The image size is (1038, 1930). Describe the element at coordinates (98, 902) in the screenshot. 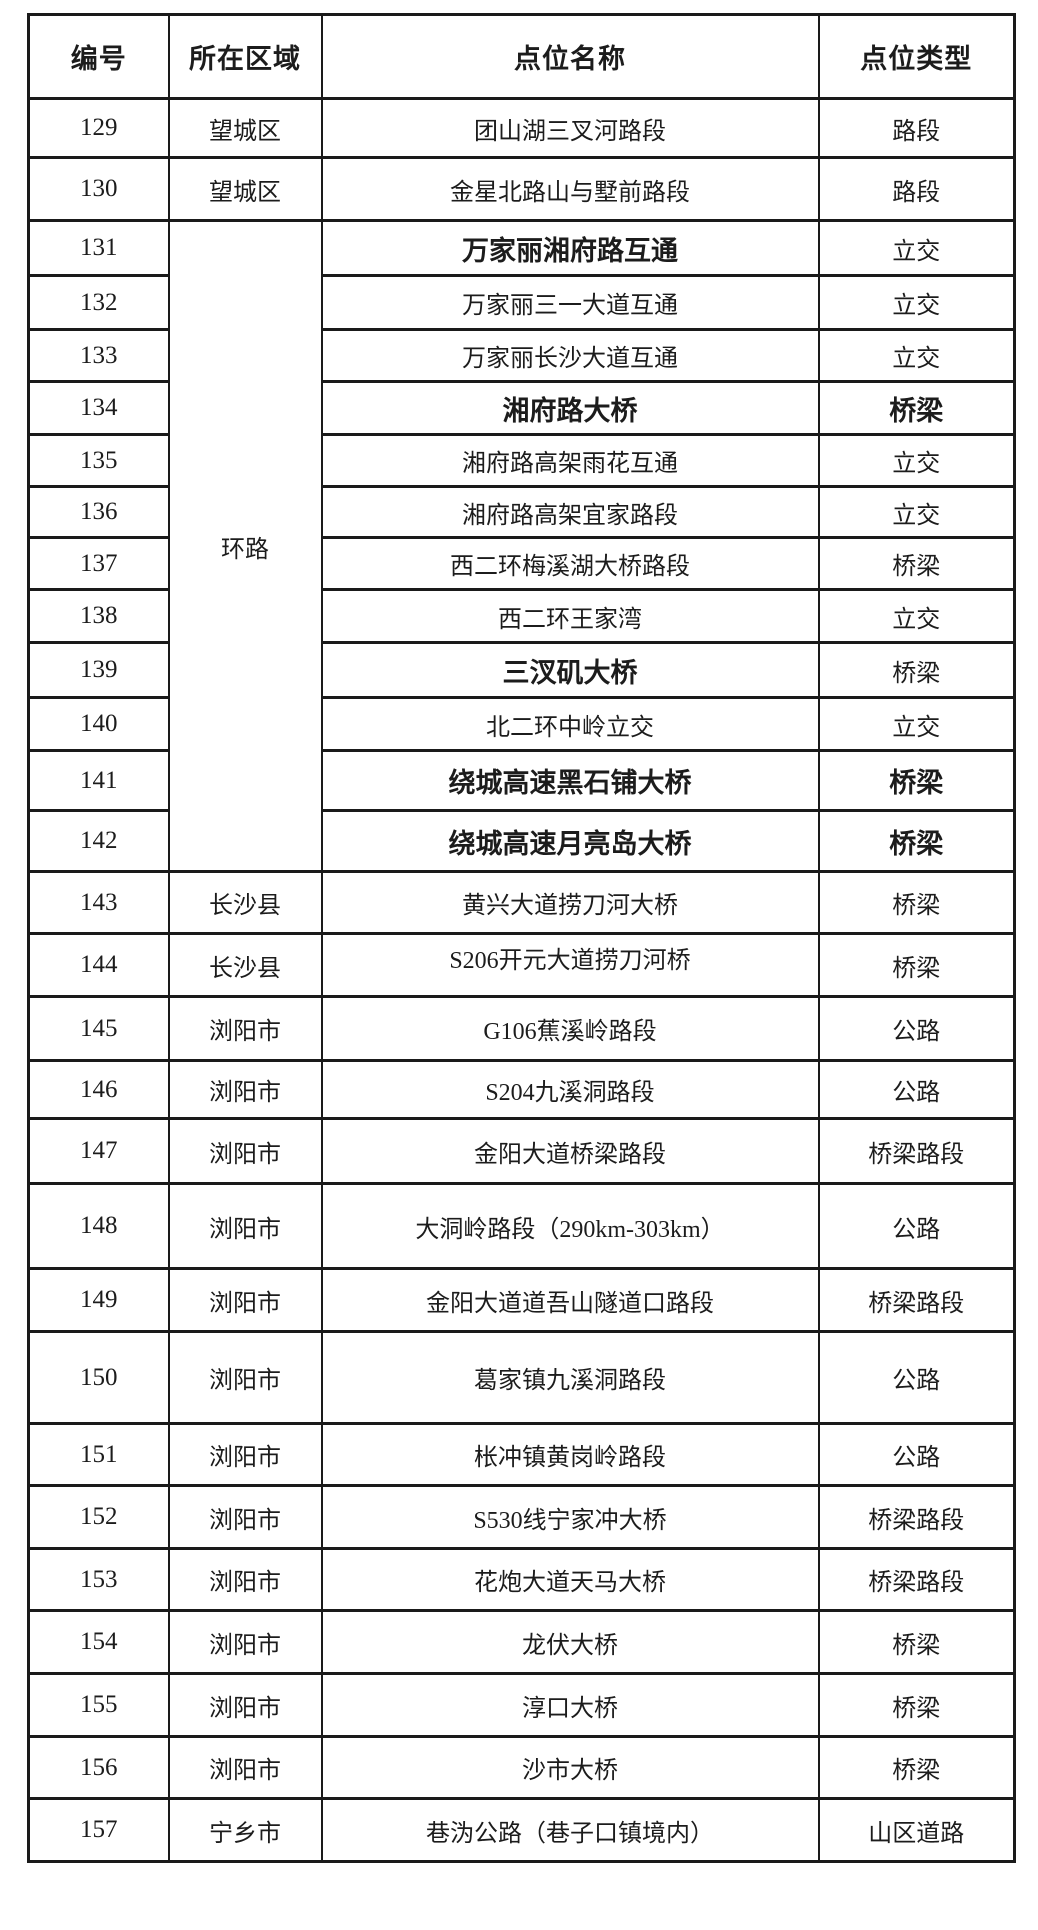

I see `cell-id: 143` at that location.